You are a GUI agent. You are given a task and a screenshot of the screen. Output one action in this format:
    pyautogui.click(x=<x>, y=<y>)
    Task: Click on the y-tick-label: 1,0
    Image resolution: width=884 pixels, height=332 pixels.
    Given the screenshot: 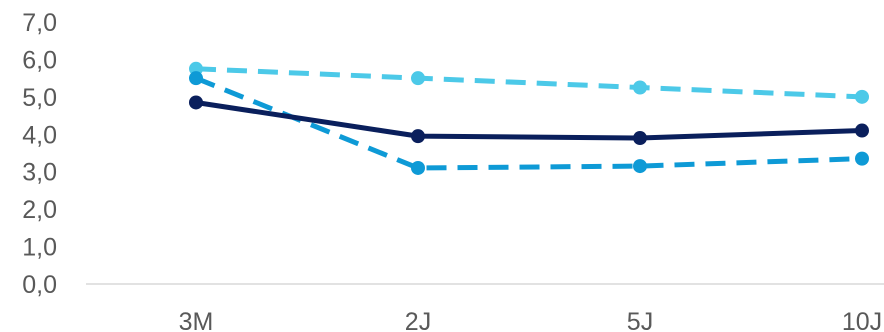 What is the action you would take?
    pyautogui.click(x=39, y=248)
    